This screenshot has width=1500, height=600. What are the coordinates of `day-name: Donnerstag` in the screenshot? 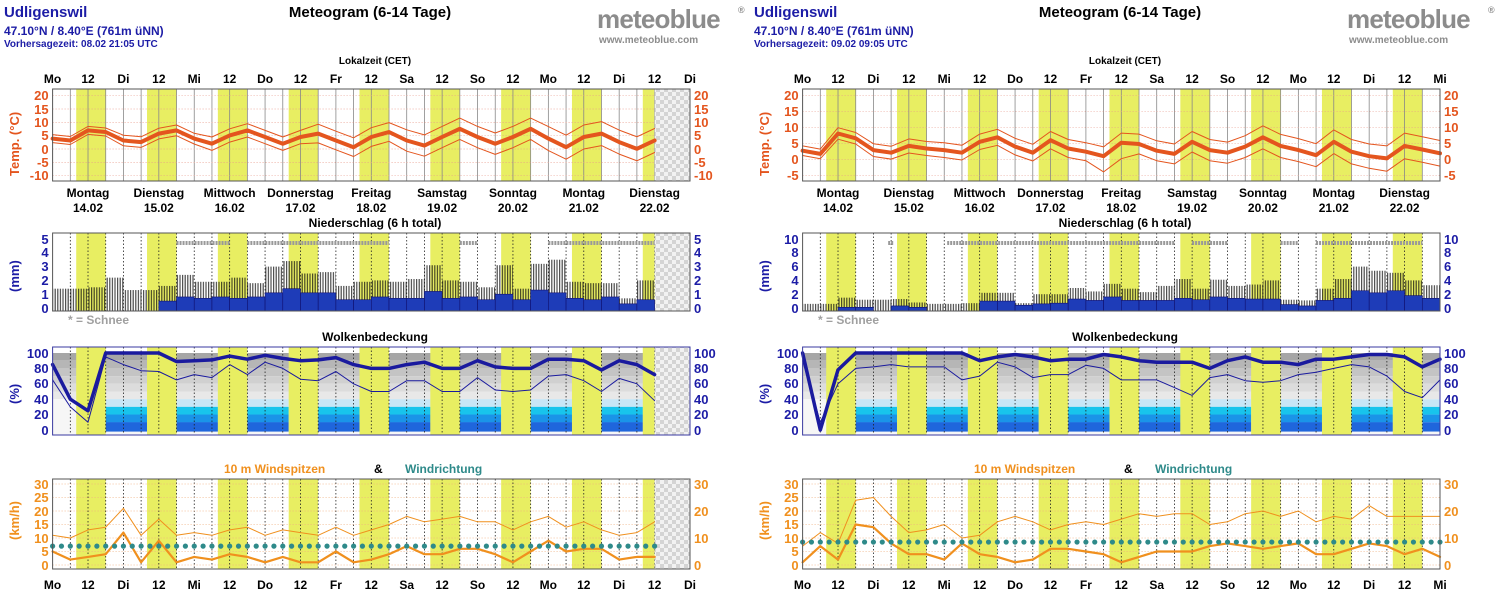 It's located at (300, 193).